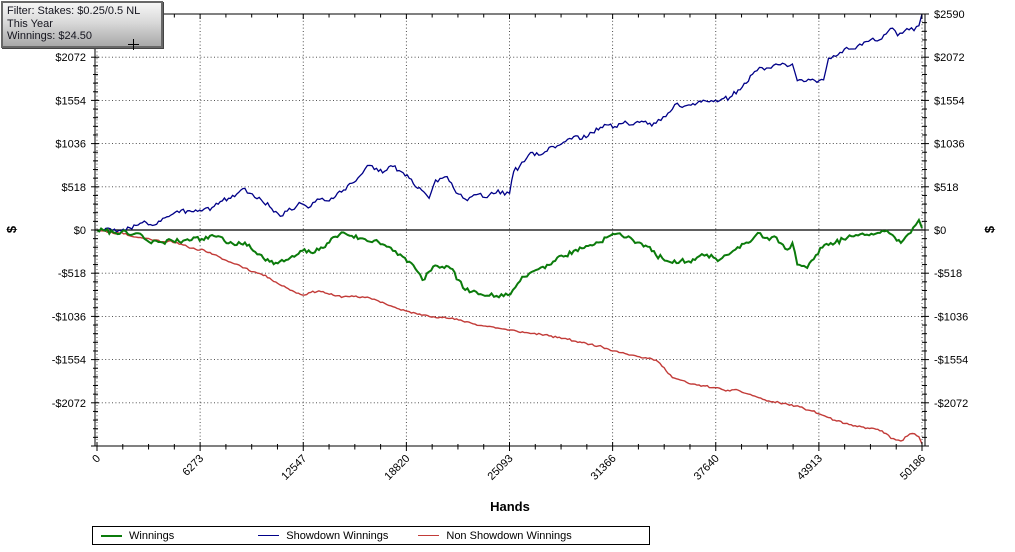  I want to click on svg-text: 50186, so click(913, 468).